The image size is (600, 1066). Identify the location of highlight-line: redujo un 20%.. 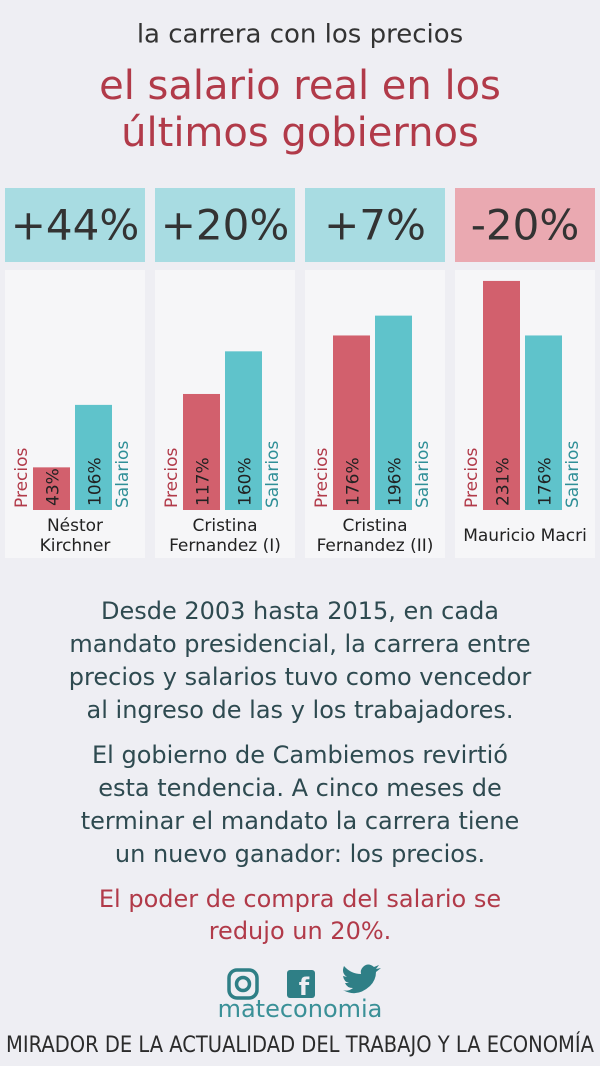
(300, 931).